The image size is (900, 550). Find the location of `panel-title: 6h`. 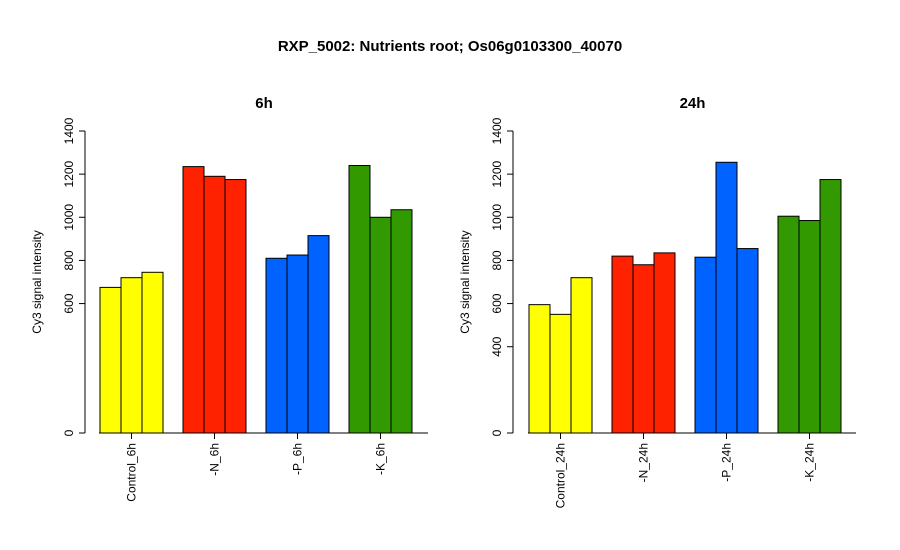

panel-title: 6h is located at coordinates (264, 103).